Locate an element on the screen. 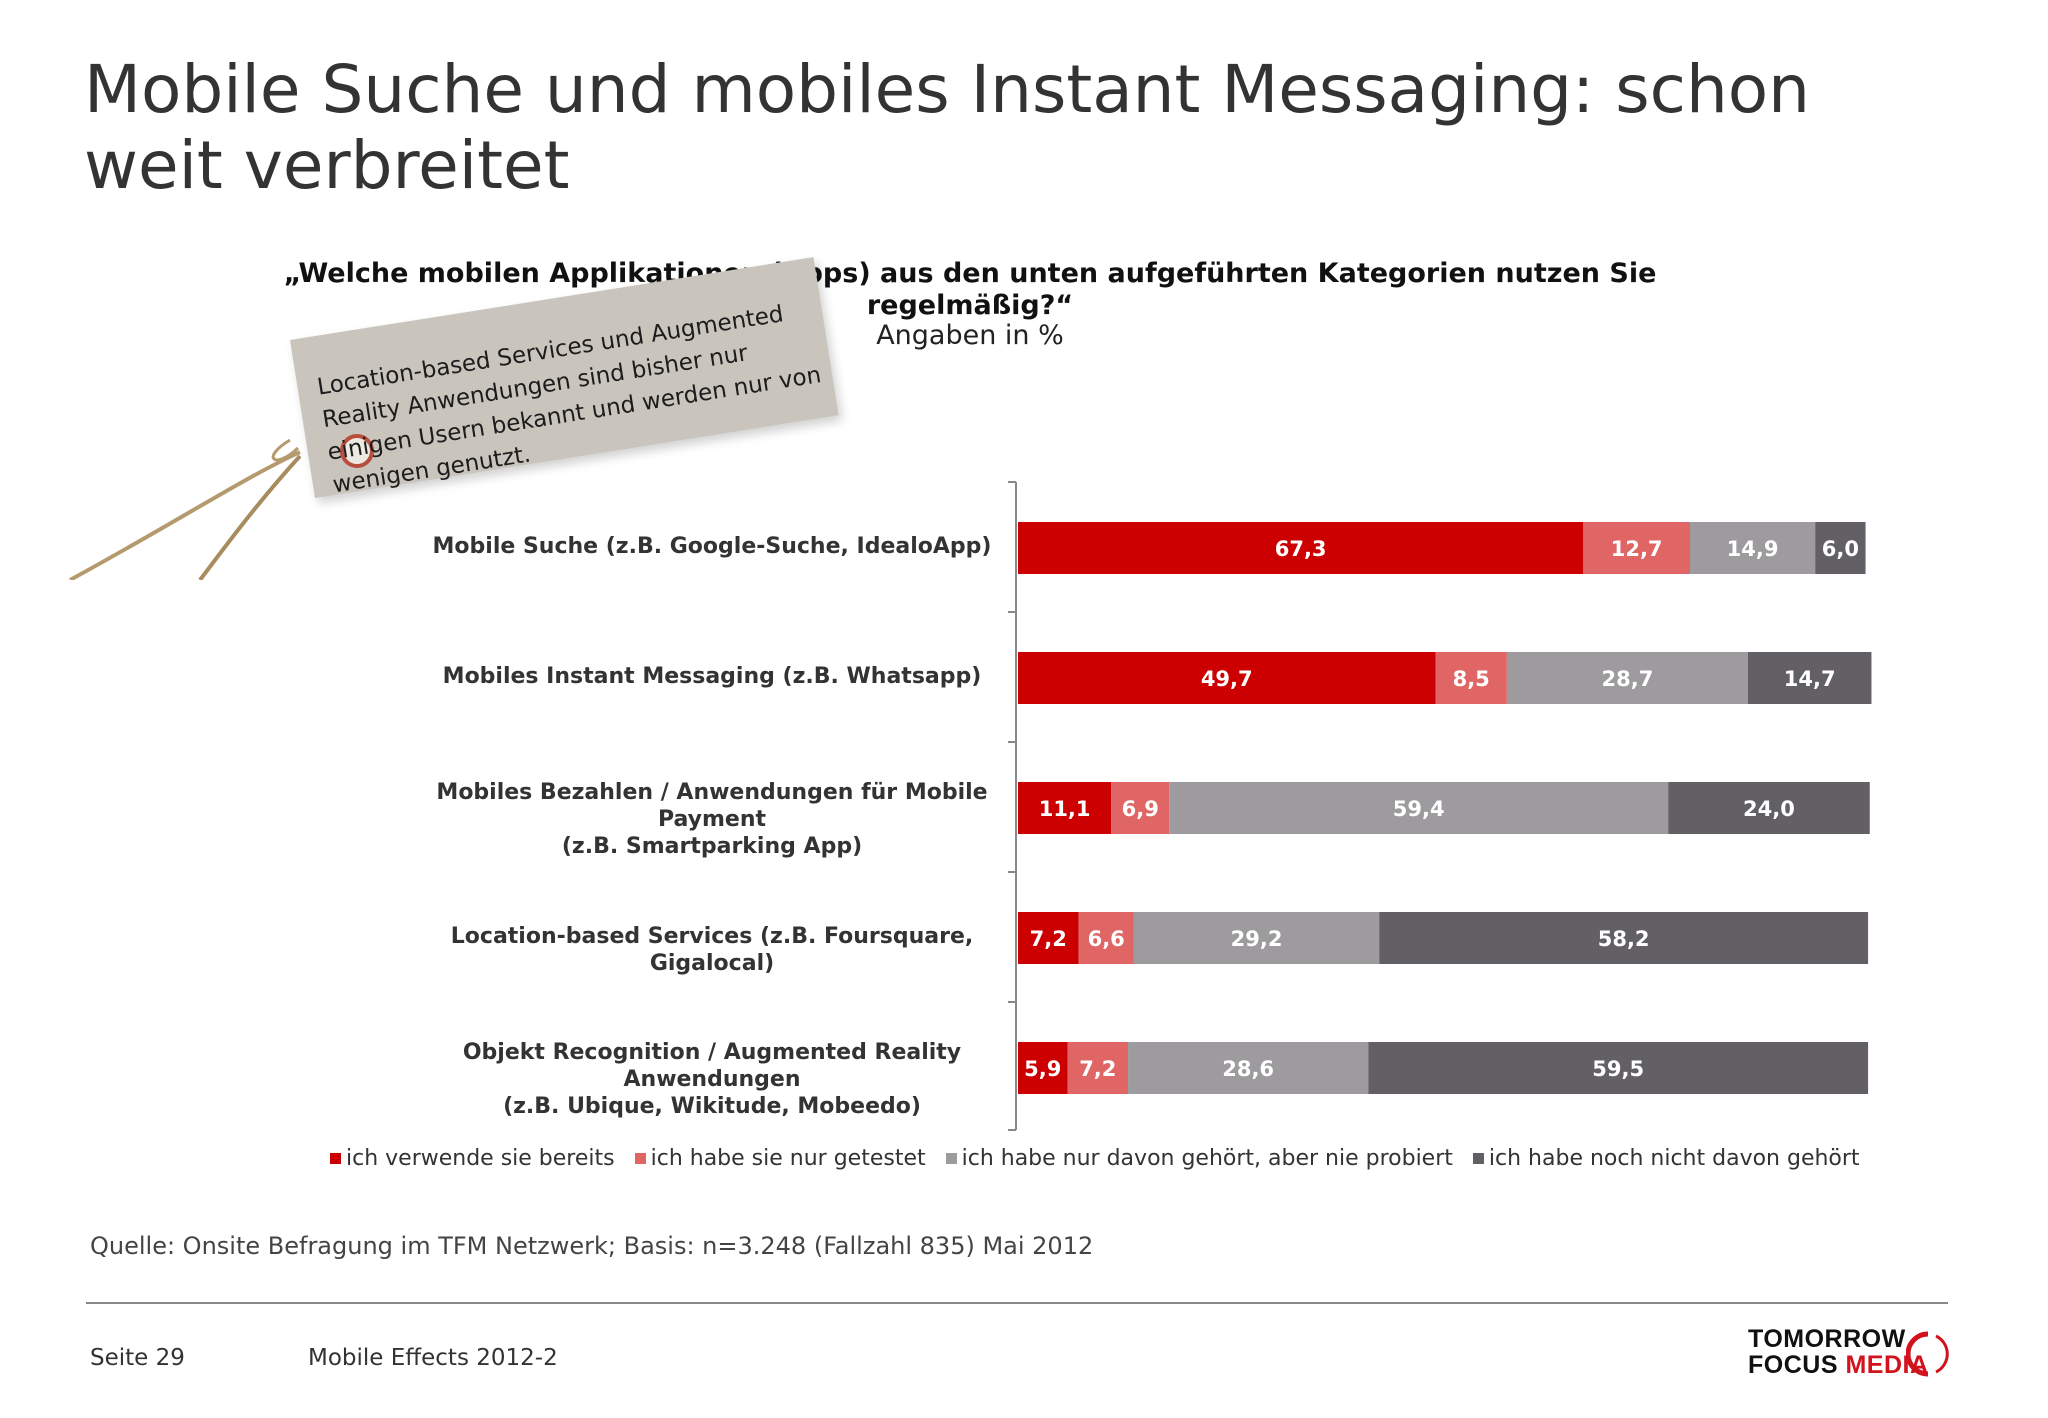 Image resolution: width=2048 pixels, height=1418 pixels. data-label: 14,7 is located at coordinates (1810, 679).